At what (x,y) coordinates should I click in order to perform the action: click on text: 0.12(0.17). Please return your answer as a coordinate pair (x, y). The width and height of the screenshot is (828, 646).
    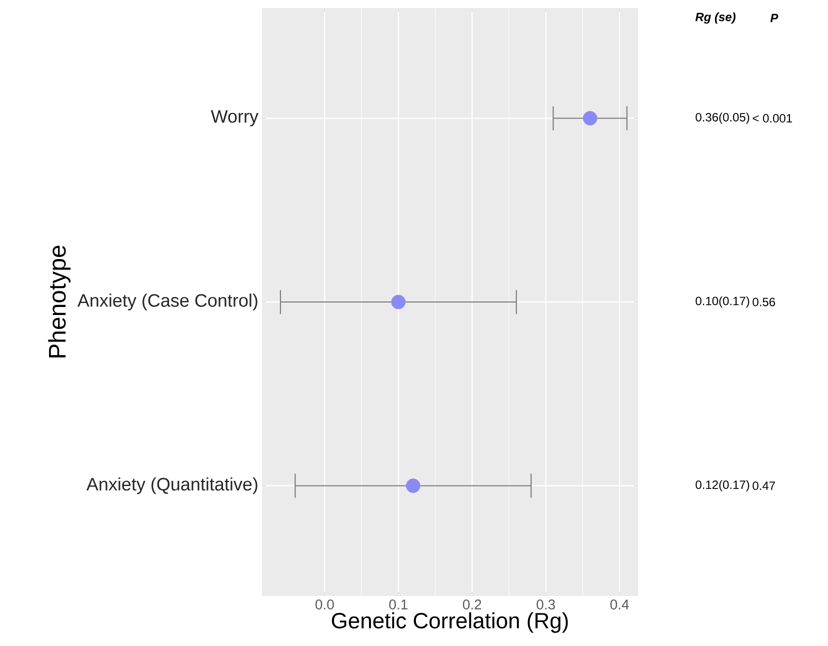
    Looking at the image, I should click on (723, 486).